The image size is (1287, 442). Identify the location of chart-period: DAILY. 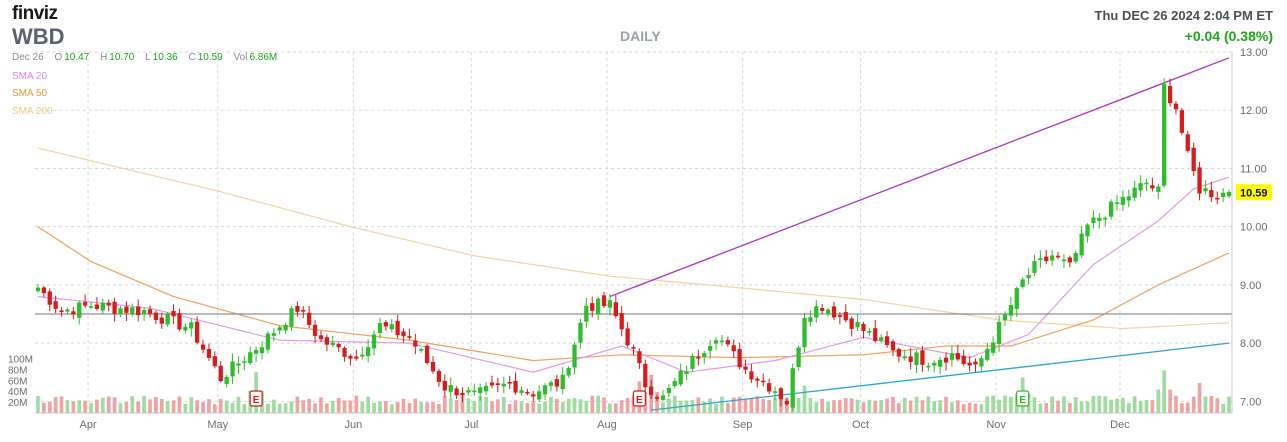
(640, 36).